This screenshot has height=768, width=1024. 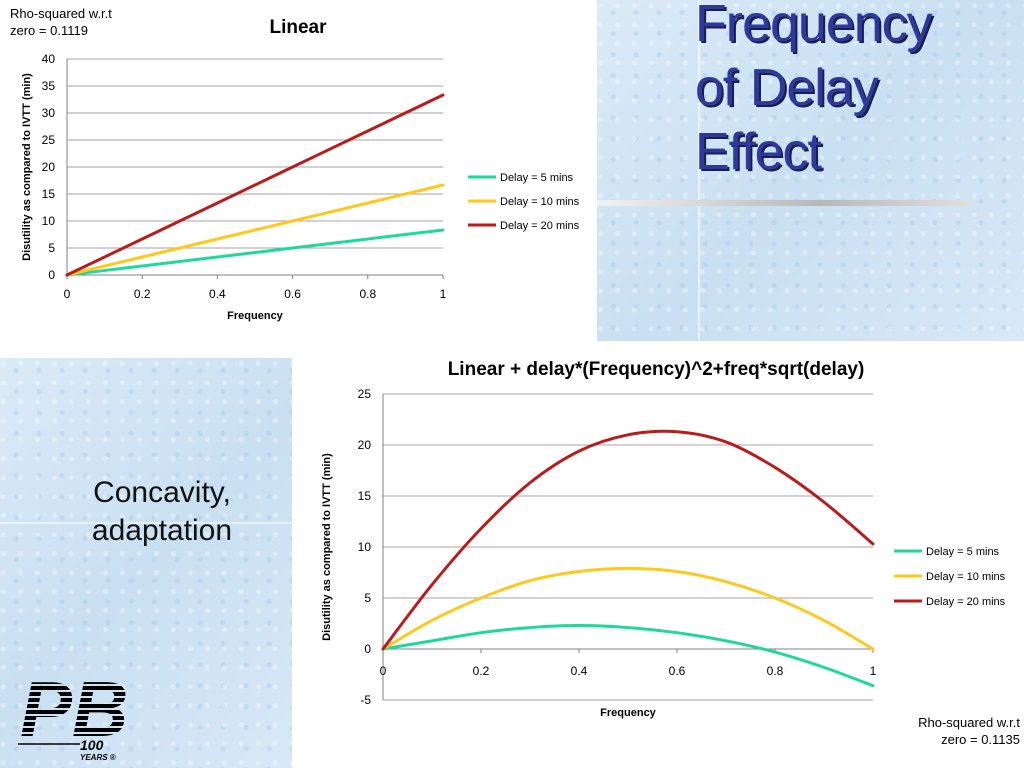 I want to click on pb-logo: PB 100 YEARS ®, so click(x=73, y=713).